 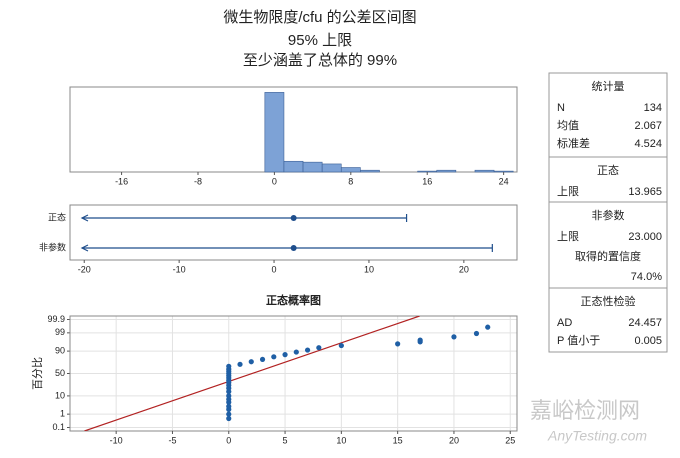 What do you see at coordinates (172, 440) in the screenshot?
I see `x-tick-label: -5` at bounding box center [172, 440].